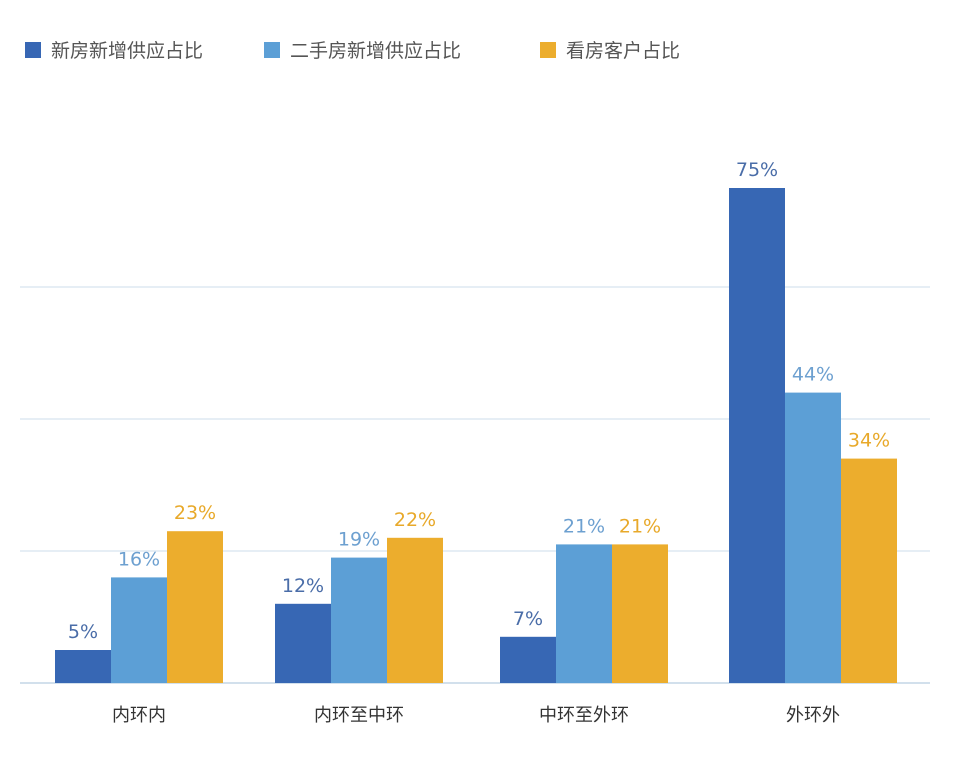  I want to click on data-label: 5%, so click(83, 632).